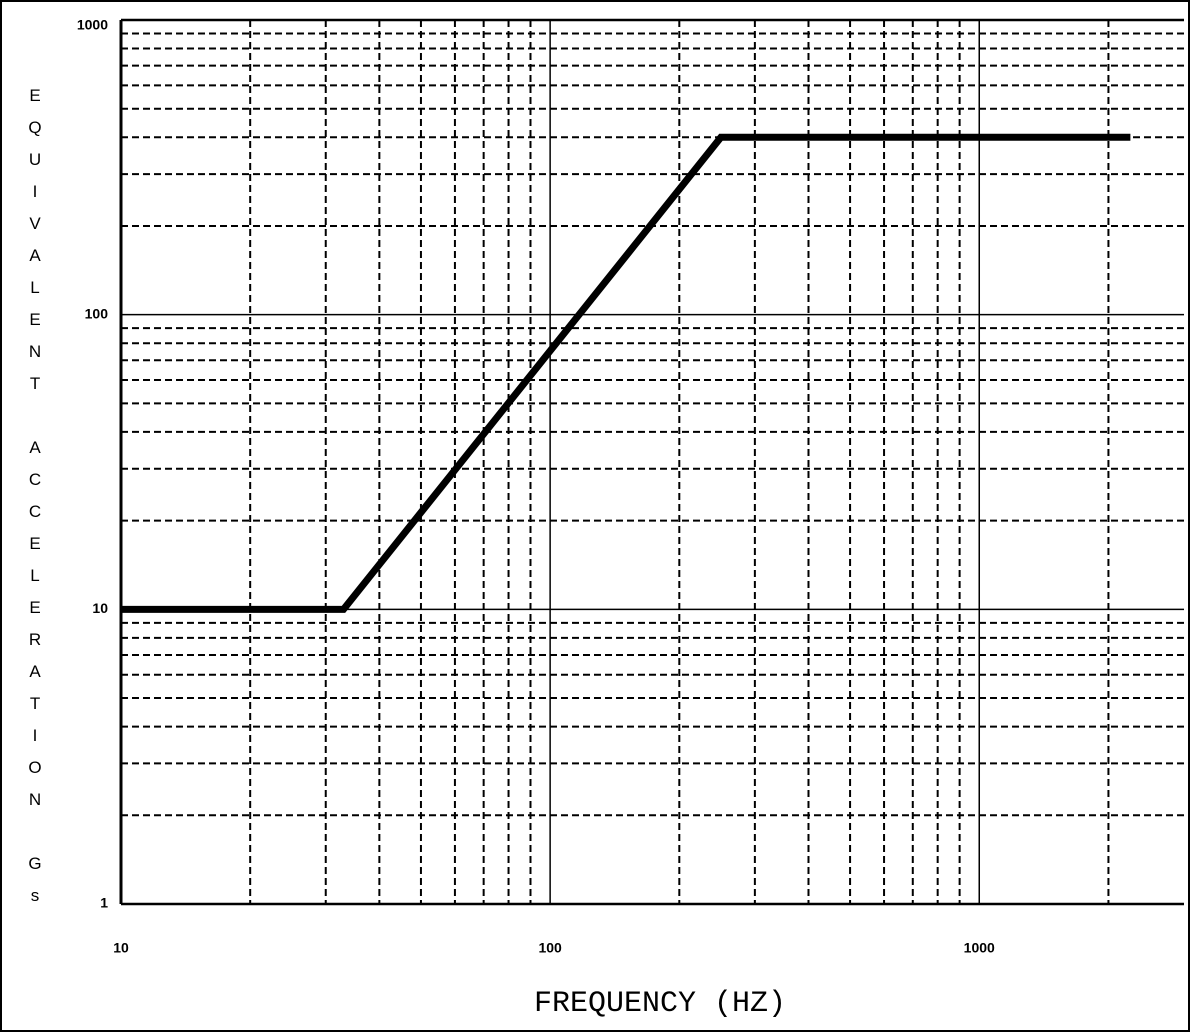 The image size is (1190, 1032). What do you see at coordinates (35, 502) in the screenshot?
I see `y-axis-label: EQUIVALENT ACCELERATION Gs` at bounding box center [35, 502].